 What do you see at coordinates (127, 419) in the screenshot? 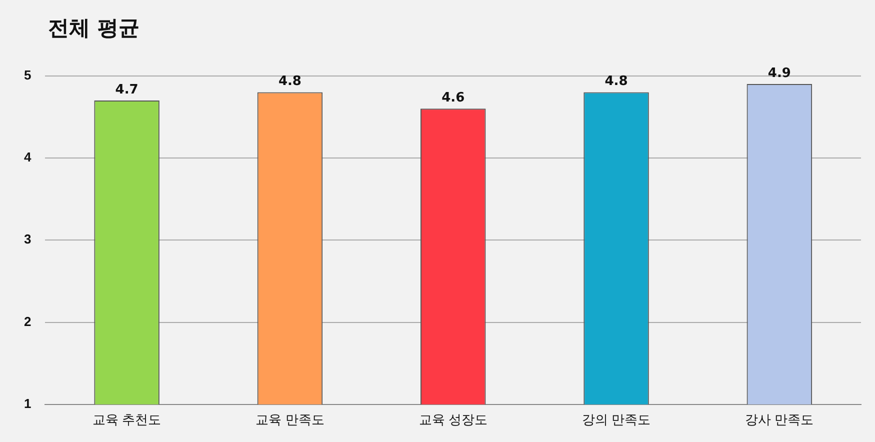
I see `x-tick-label: 교육 추천도` at bounding box center [127, 419].